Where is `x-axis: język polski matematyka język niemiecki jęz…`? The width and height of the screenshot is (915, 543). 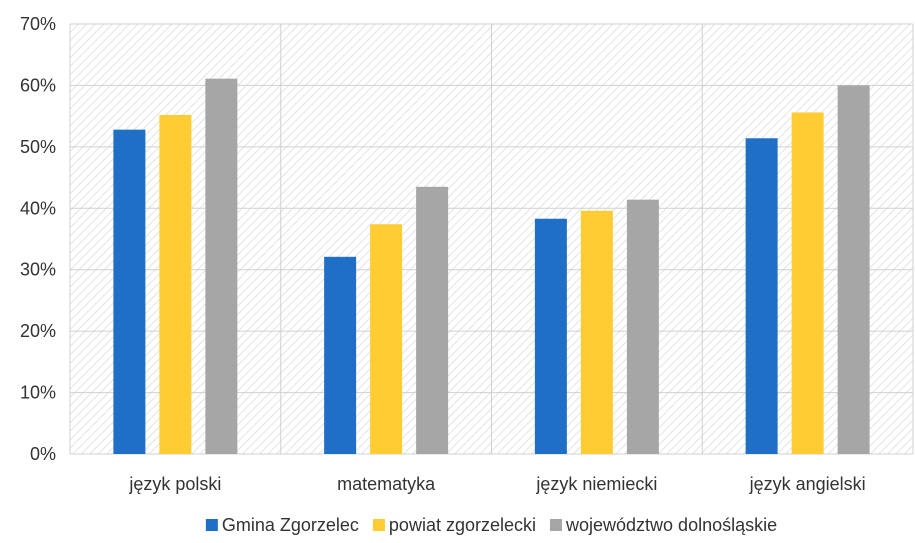 x-axis: język polski matematyka język niemiecki jęz… is located at coordinates (496, 484).